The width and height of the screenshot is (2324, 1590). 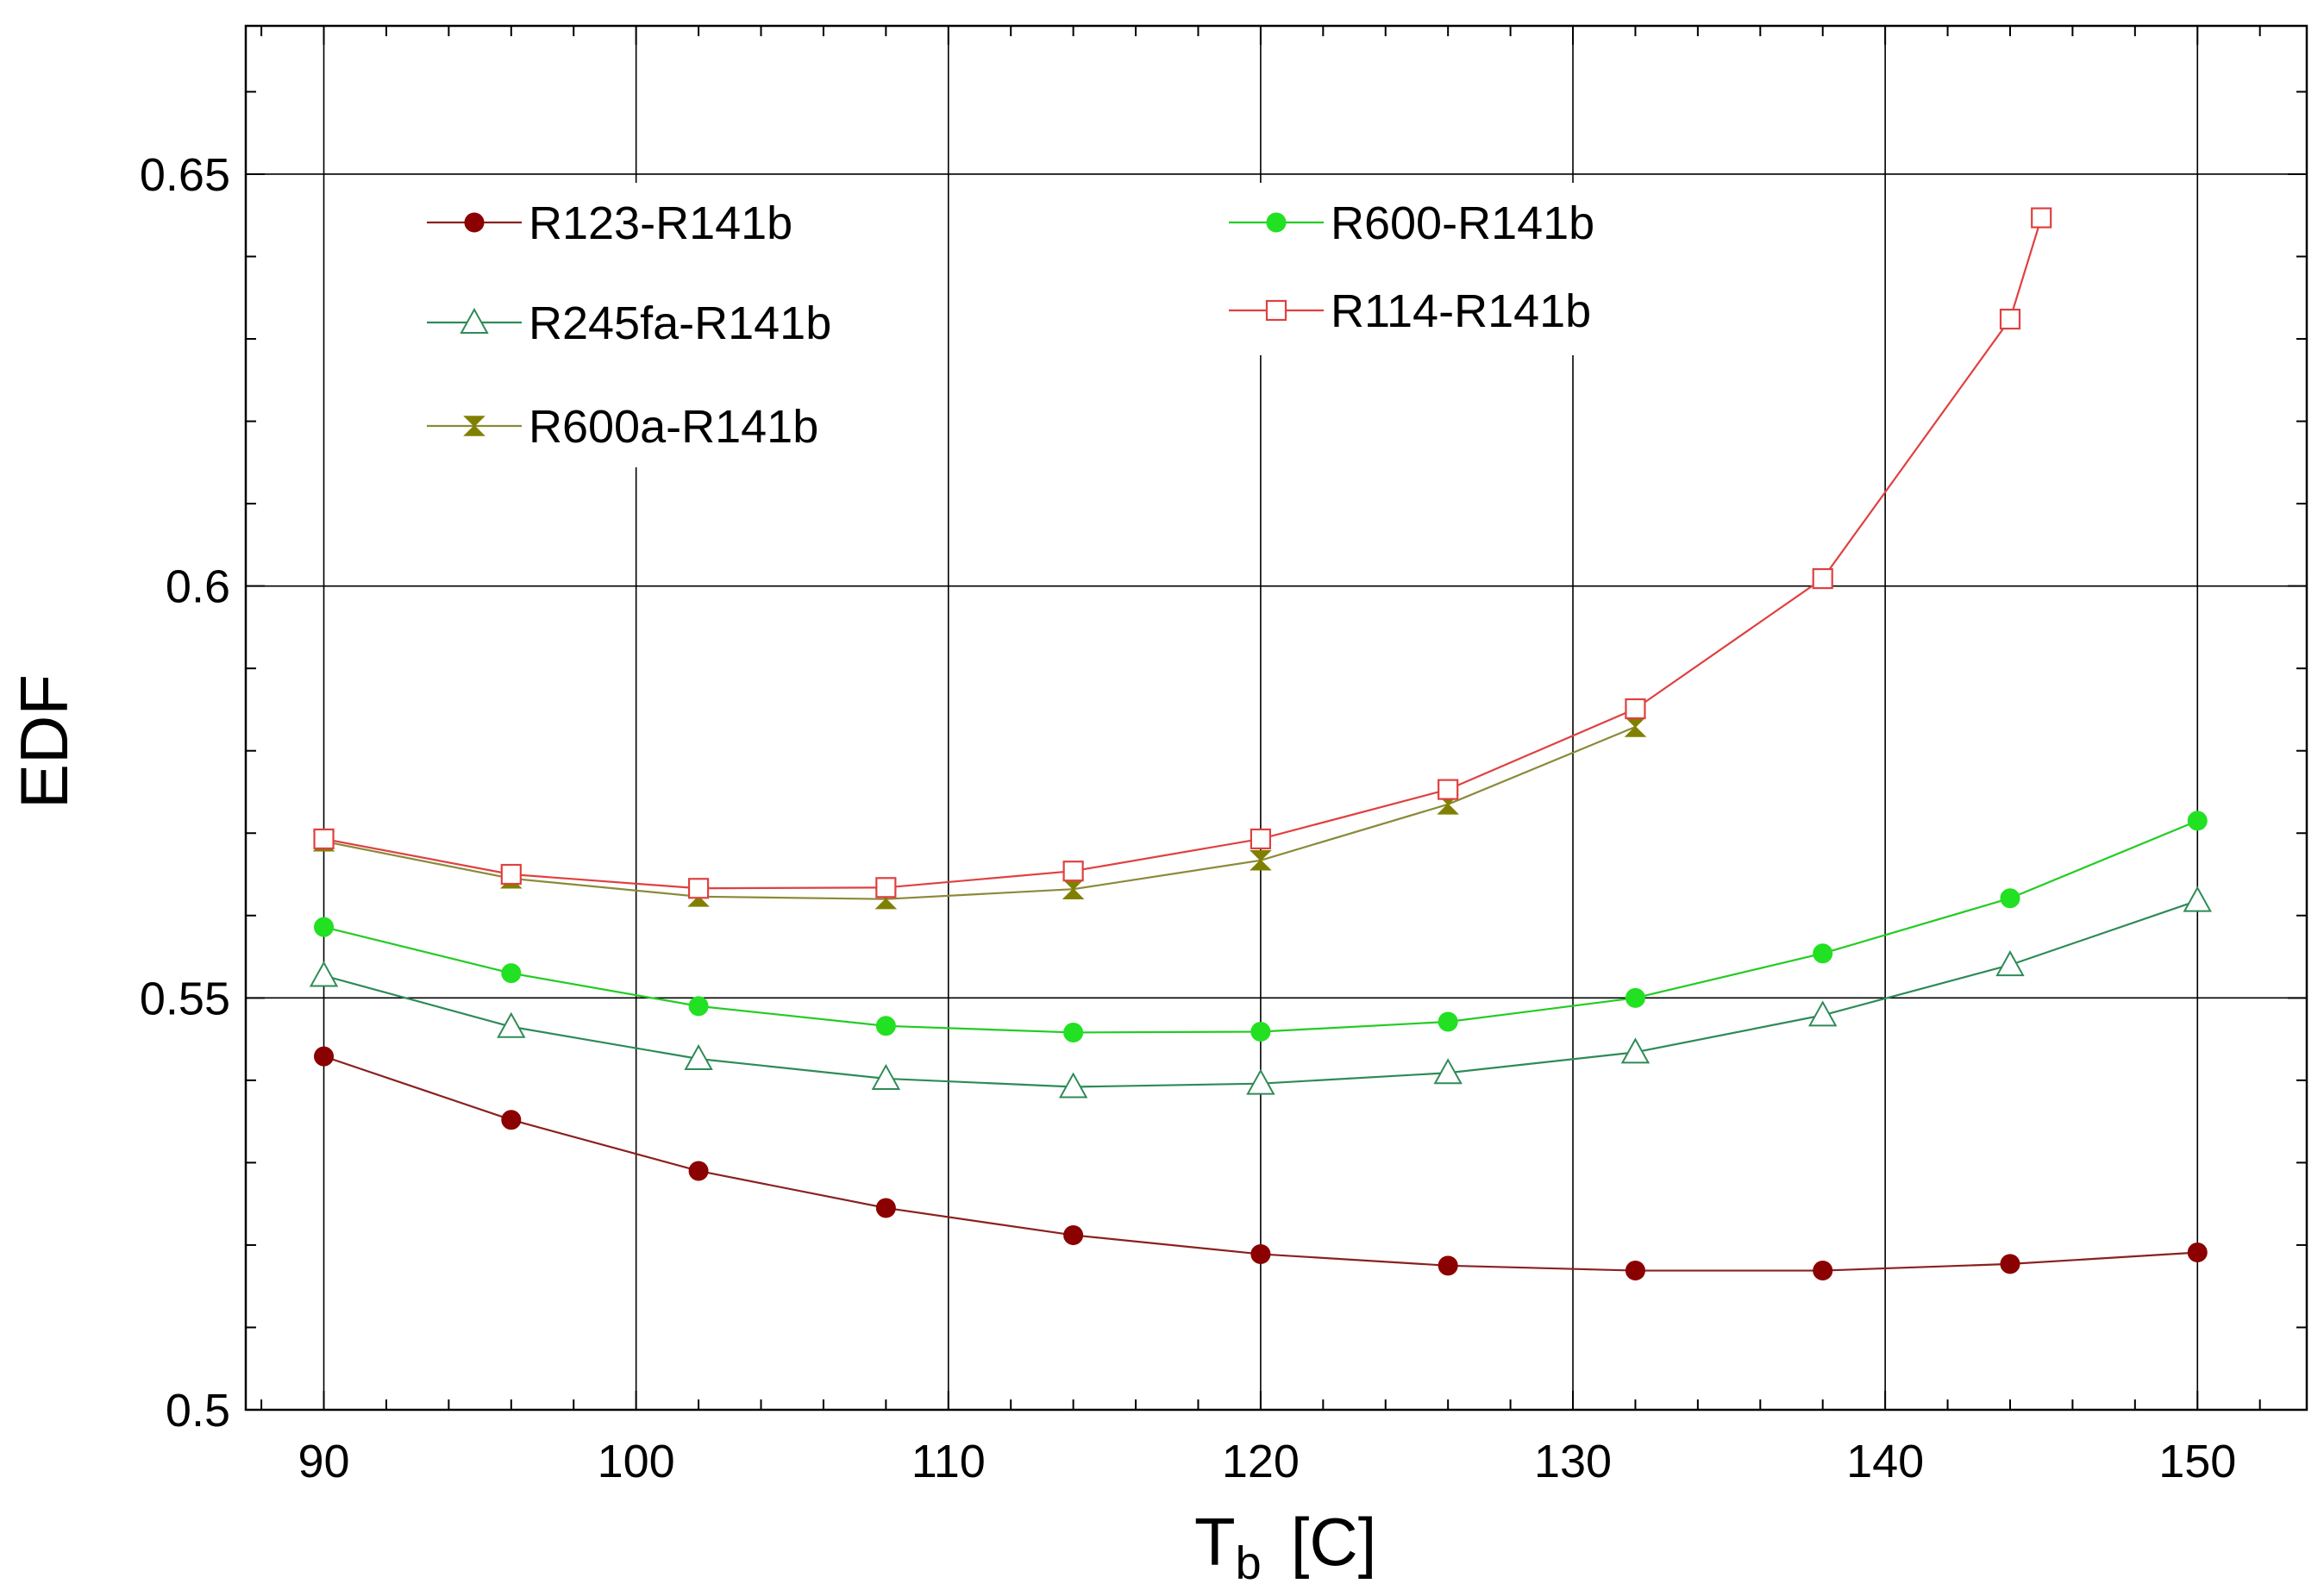 What do you see at coordinates (1440, 269) in the screenshot?
I see `legend-background-right` at bounding box center [1440, 269].